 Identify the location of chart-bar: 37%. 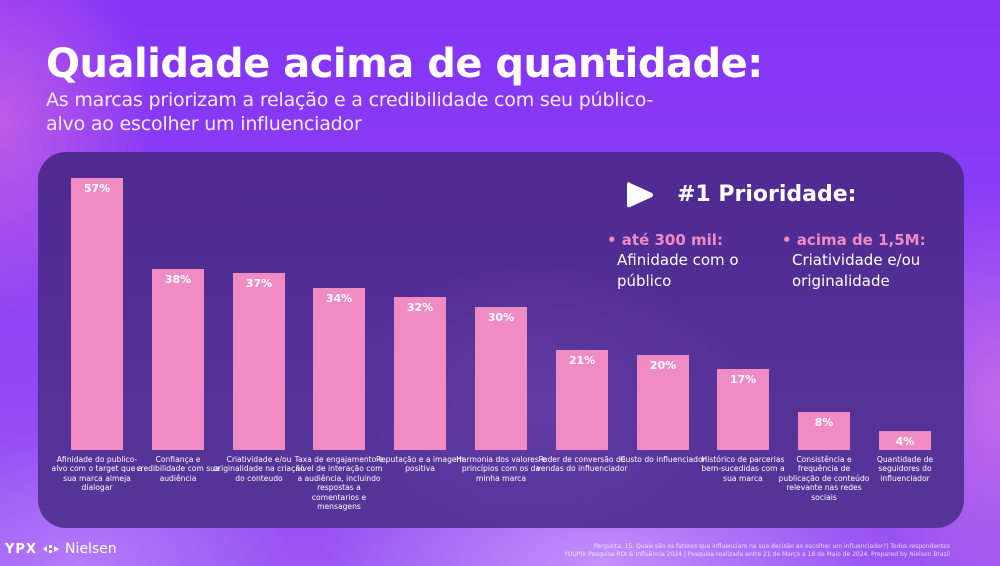
(259, 361).